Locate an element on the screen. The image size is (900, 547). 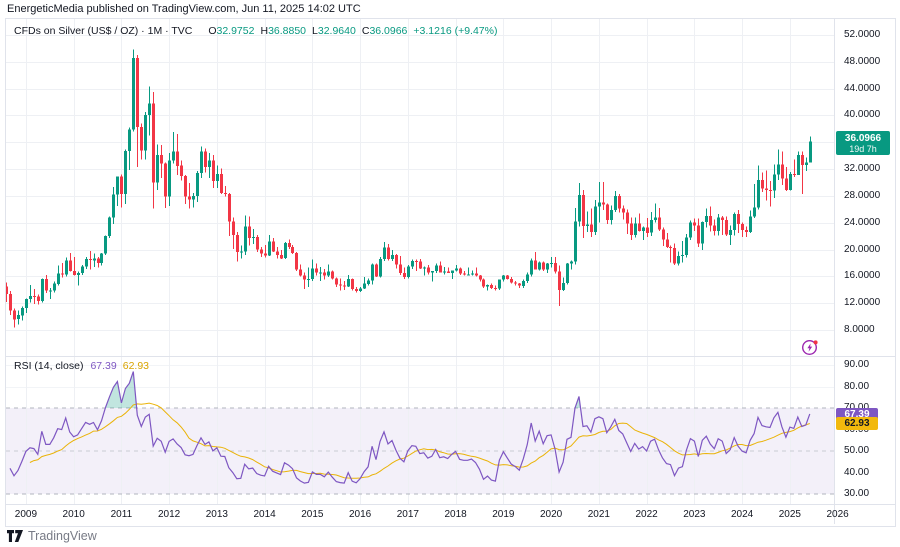
close-label: C is located at coordinates (365, 31).